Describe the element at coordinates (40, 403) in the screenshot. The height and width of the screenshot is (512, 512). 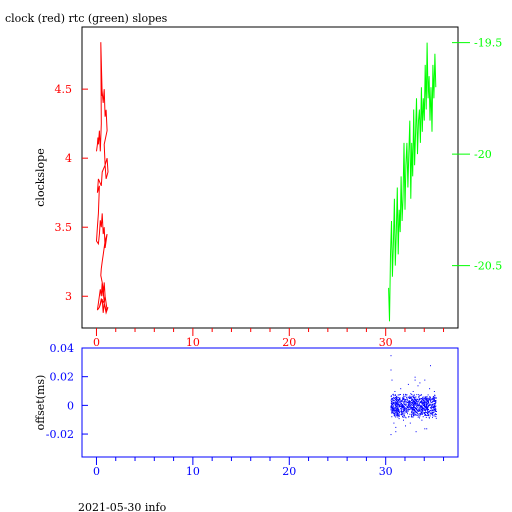
I see `offset-y-axis-label: offset(ms)` at that location.